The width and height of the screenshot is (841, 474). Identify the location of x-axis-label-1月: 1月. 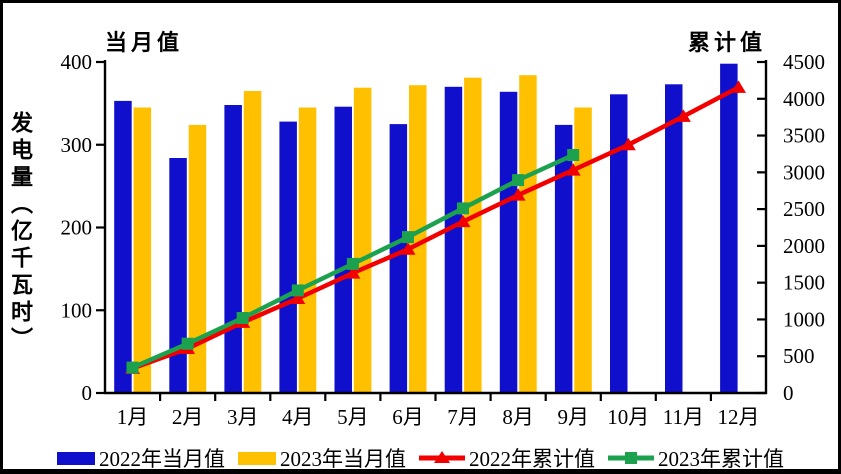
(133, 417).